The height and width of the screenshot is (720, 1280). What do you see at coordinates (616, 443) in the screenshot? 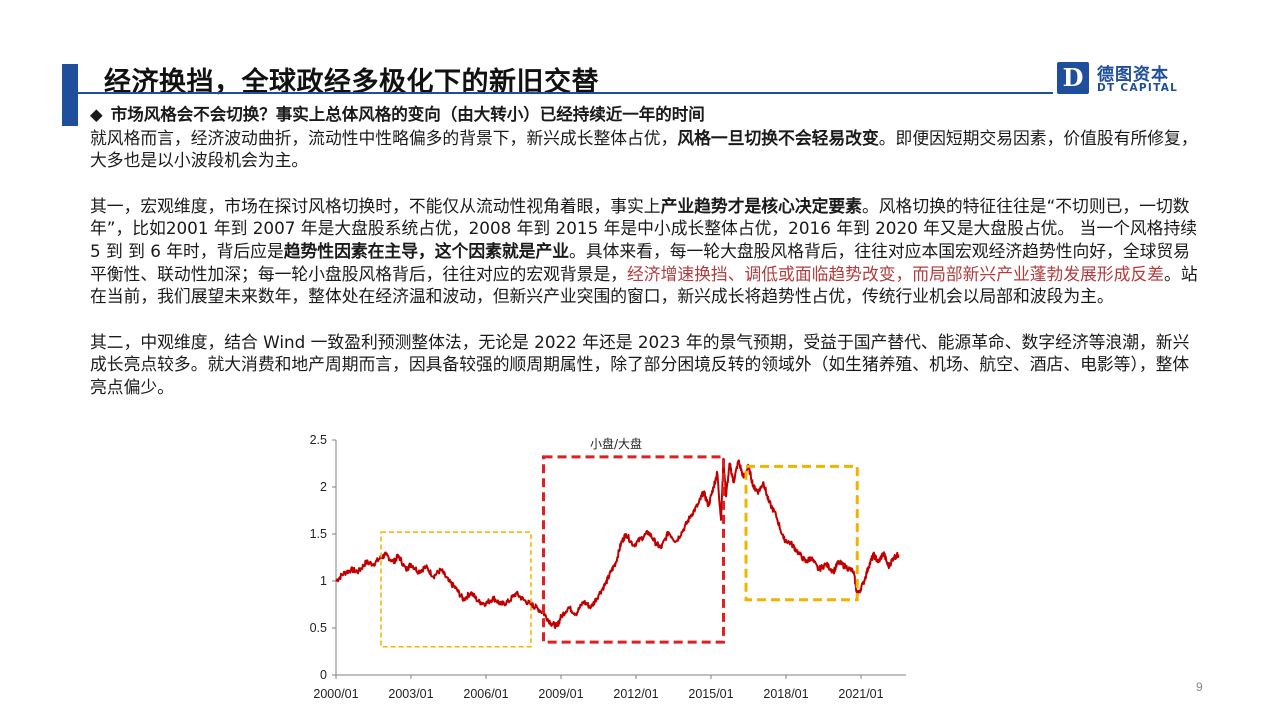
I see `chart-series-title: 小盘/大盘` at bounding box center [616, 443].